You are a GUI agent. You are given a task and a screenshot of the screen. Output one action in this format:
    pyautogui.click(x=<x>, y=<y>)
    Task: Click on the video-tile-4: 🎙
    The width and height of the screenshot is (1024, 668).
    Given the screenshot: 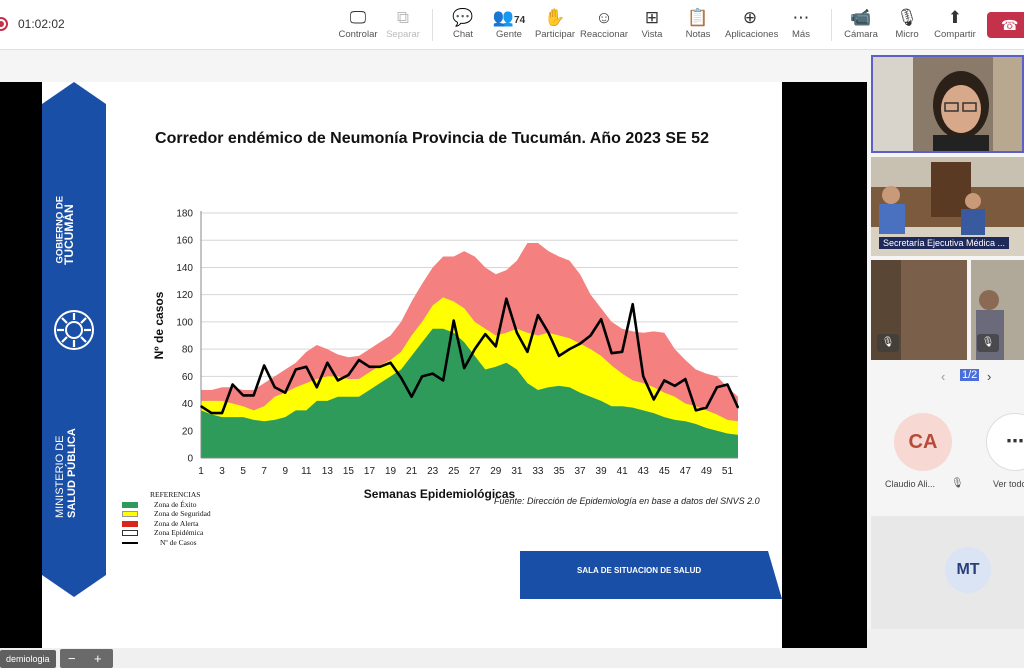 What is the action you would take?
    pyautogui.click(x=997, y=310)
    